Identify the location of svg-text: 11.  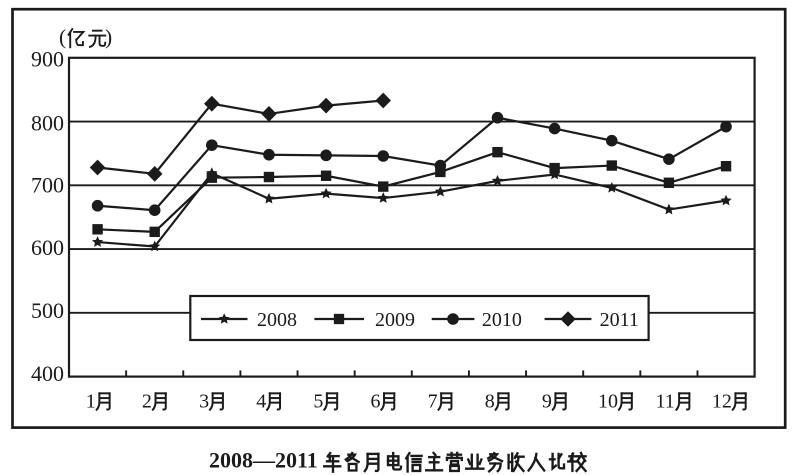
(665, 401).